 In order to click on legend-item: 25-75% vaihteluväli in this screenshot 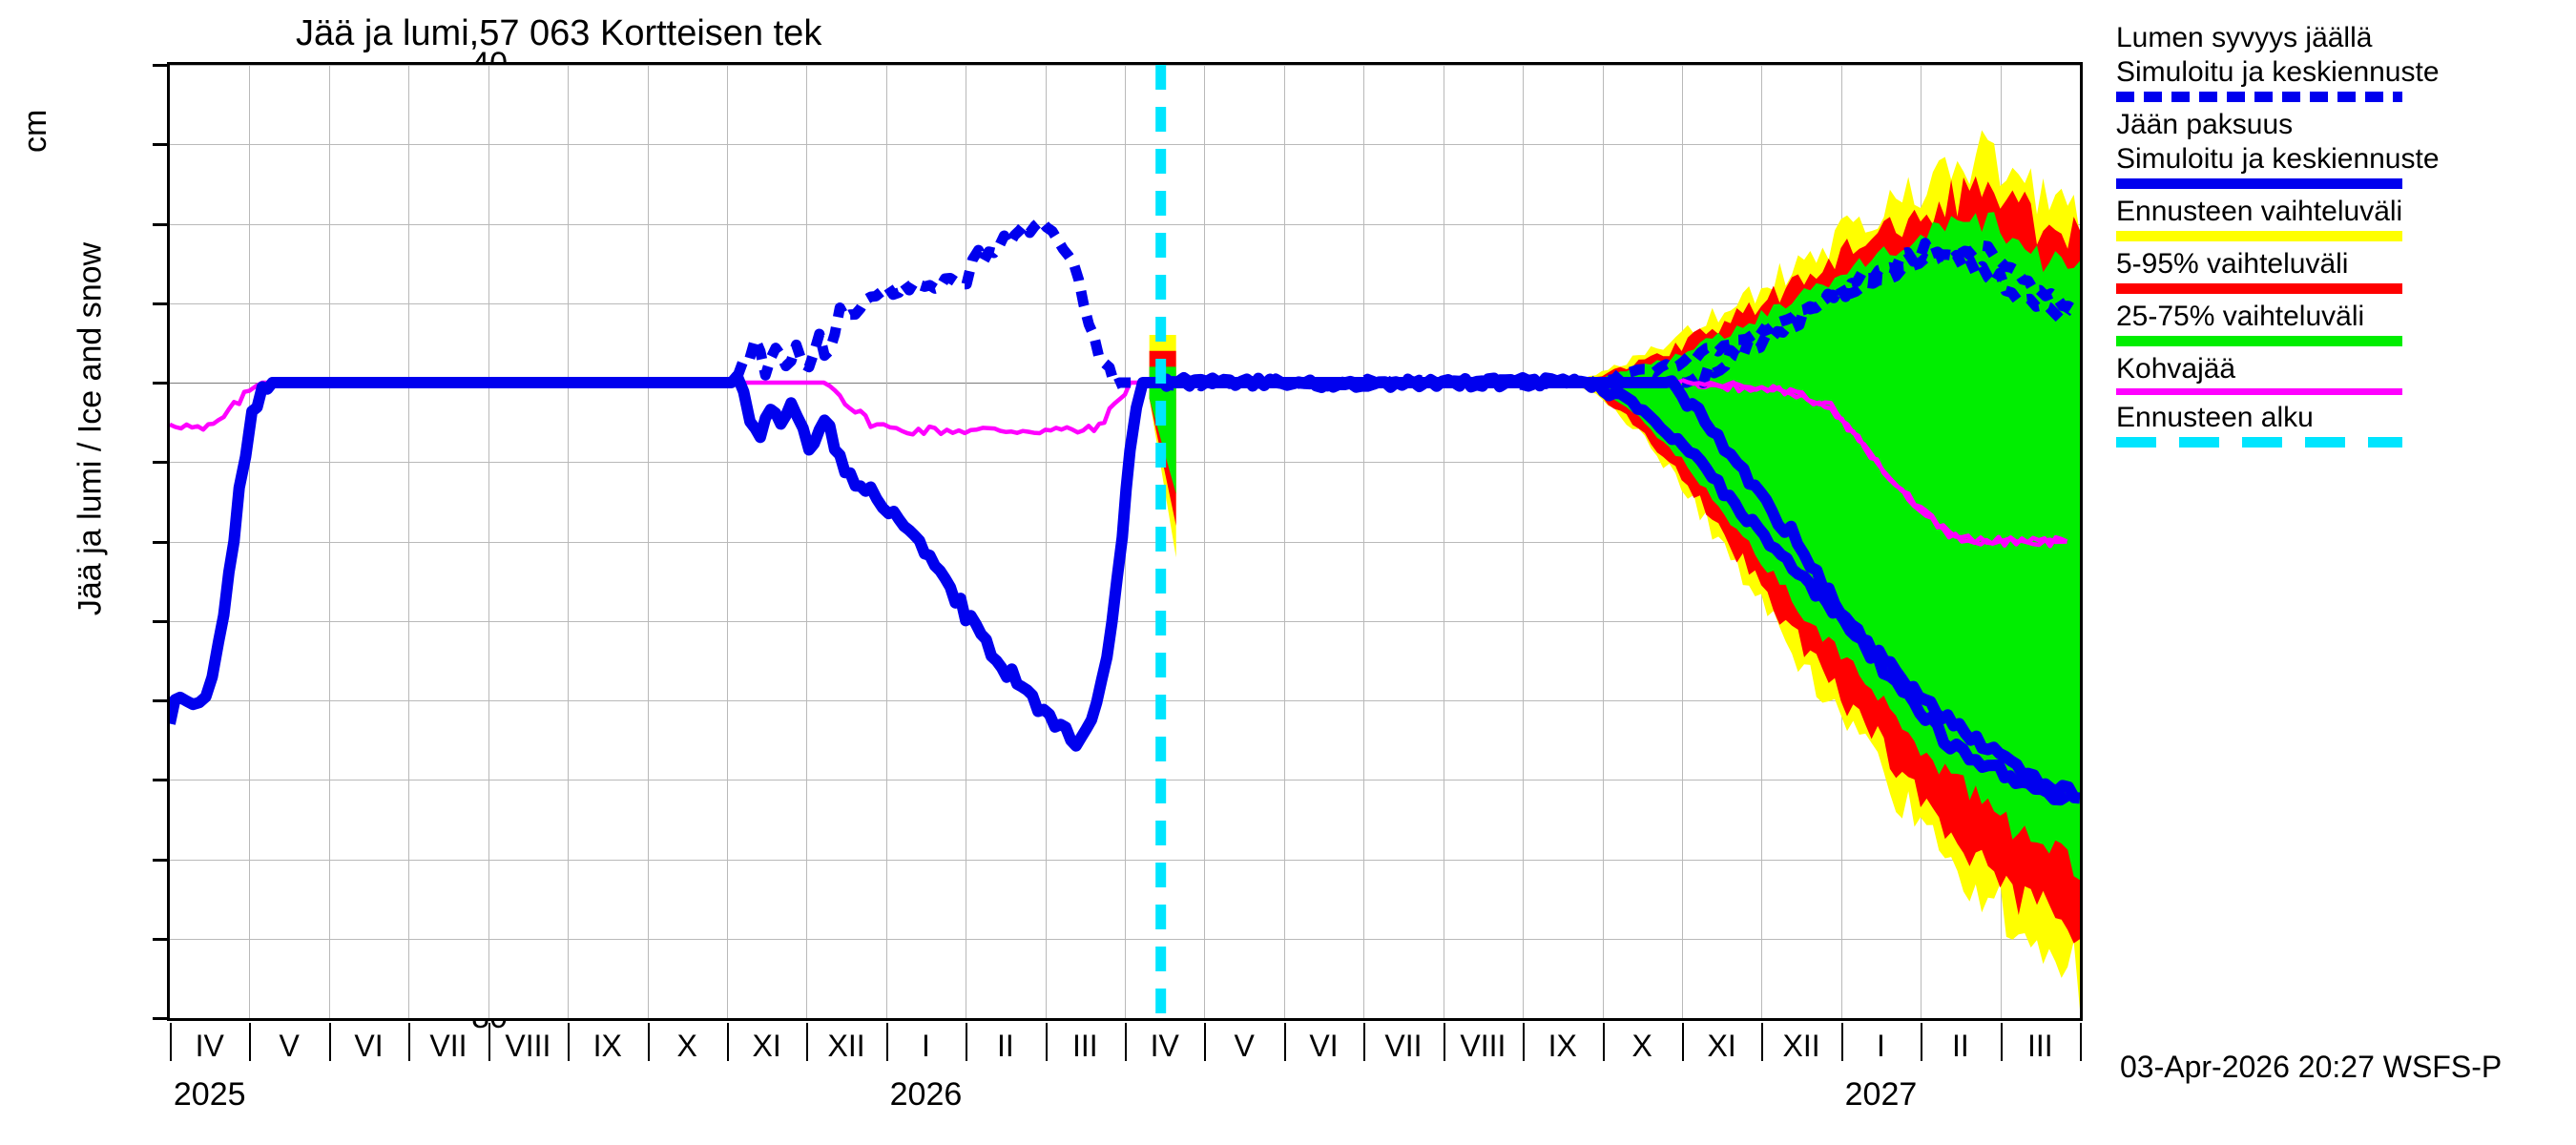, I will do `click(2345, 323)`.